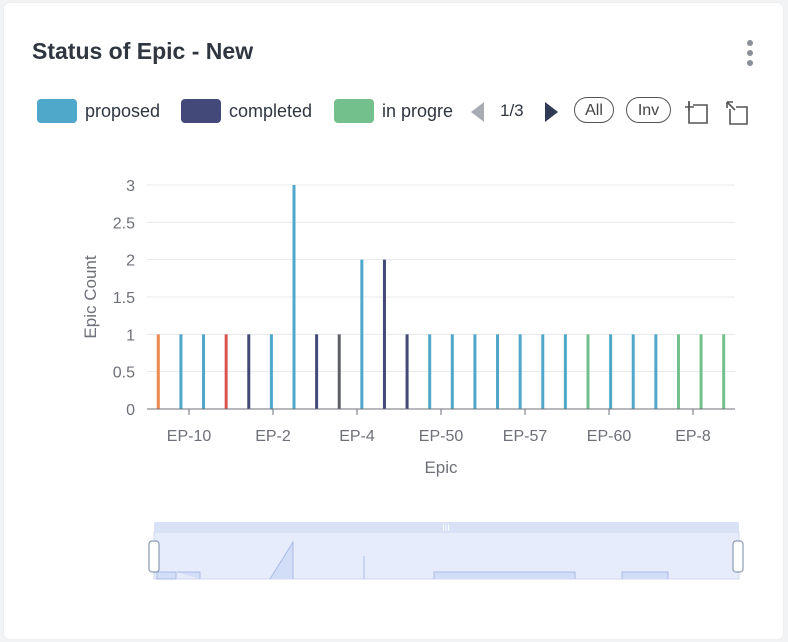 Image resolution: width=788 pixels, height=642 pixels. Describe the element at coordinates (412, 560) in the screenshot. I see `data-zoom-preview` at that location.